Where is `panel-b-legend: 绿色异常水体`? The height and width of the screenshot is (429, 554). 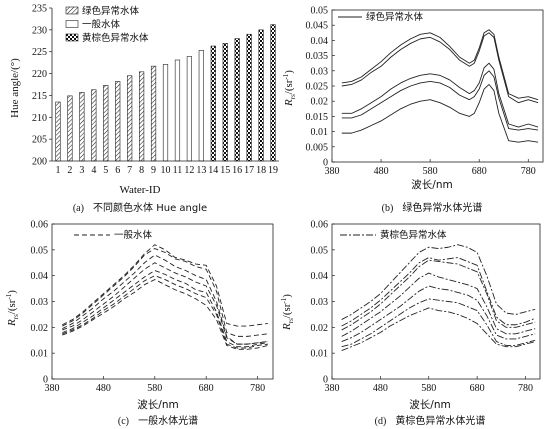
panel-b-legend: 绿色异常水体 is located at coordinates (381, 17).